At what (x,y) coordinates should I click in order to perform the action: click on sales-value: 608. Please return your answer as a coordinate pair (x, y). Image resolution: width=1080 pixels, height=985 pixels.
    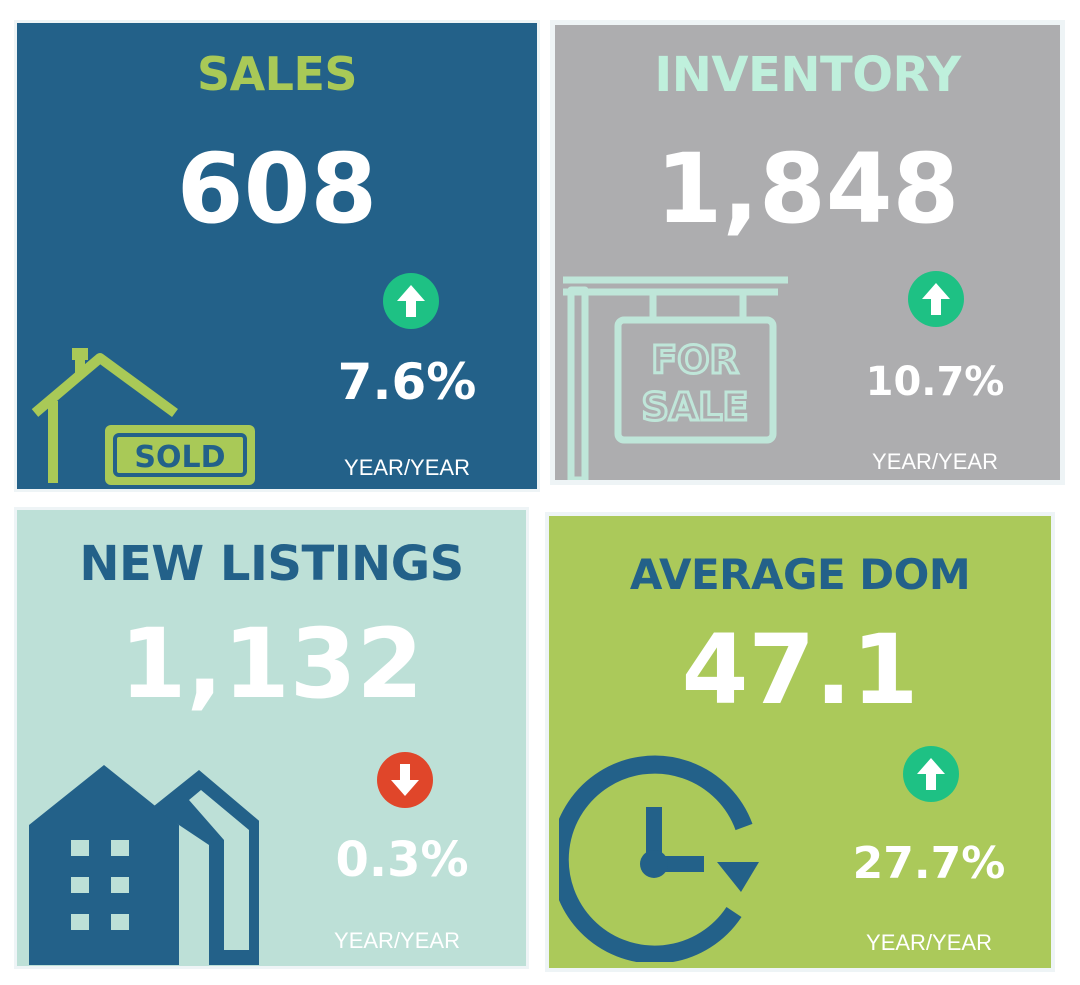
    Looking at the image, I should click on (277, 189).